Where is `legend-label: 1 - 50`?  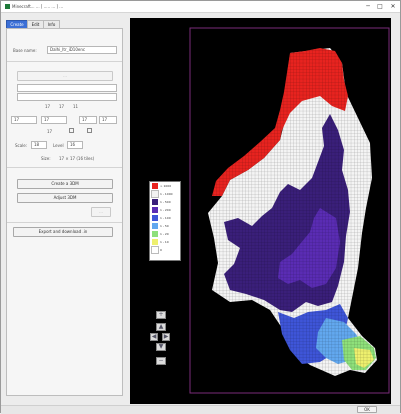
legend-label: 1 - 50 is located at coordinates (164, 226).